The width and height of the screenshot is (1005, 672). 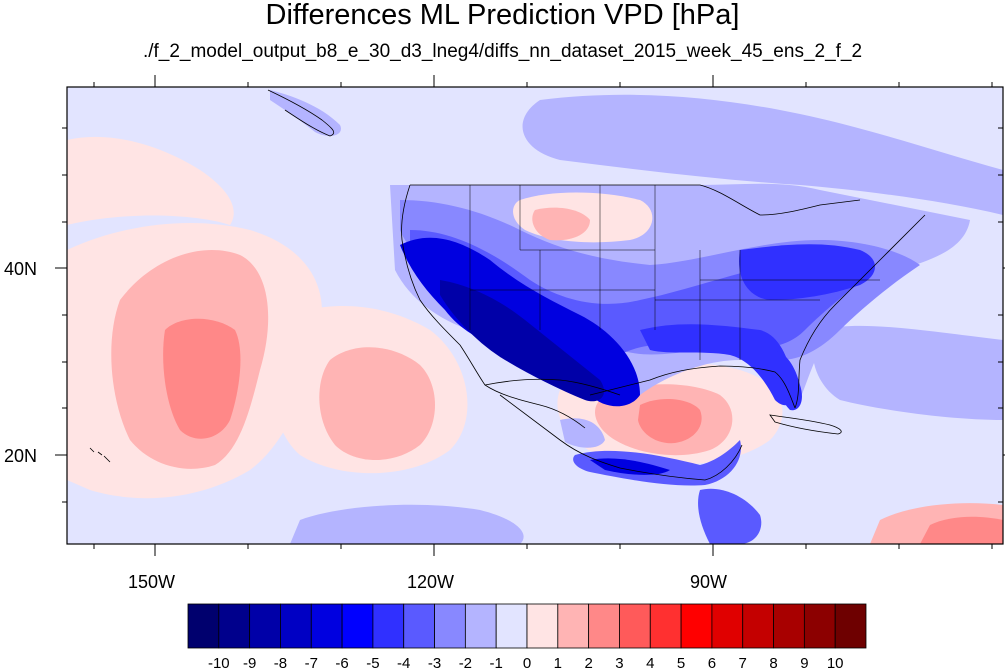 What do you see at coordinates (621, 437) in the screenshot?
I see `mexico-coast` at bounding box center [621, 437].